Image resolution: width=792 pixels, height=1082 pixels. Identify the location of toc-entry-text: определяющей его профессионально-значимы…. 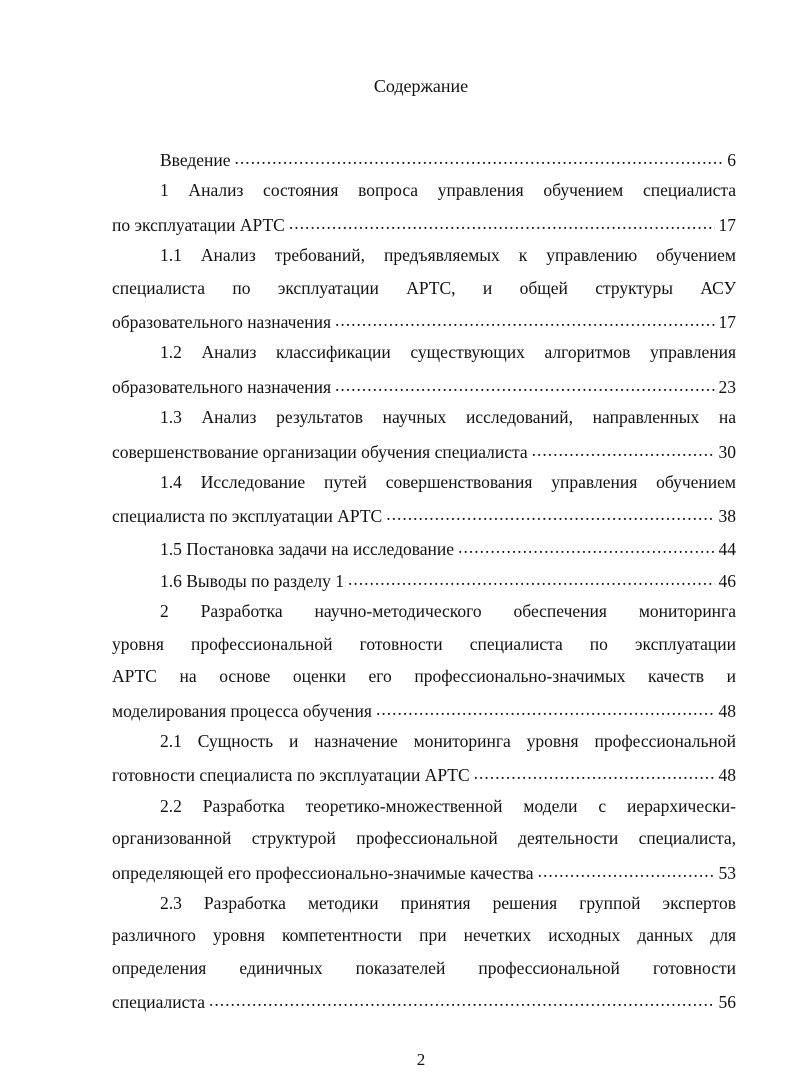
(323, 872).